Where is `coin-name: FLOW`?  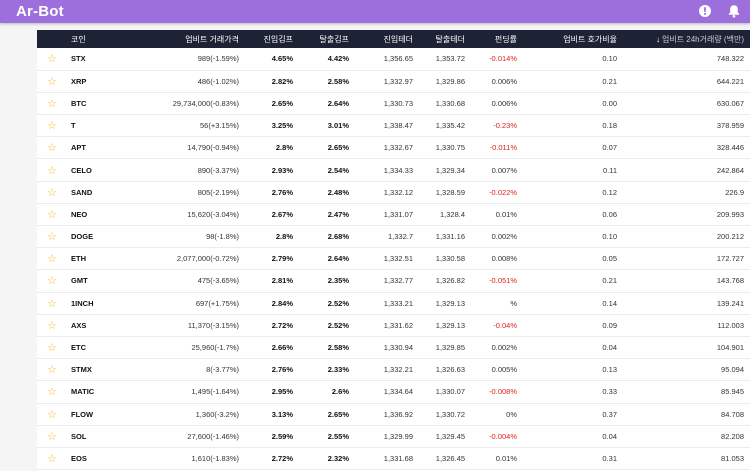 coin-name: FLOW is located at coordinates (82, 414).